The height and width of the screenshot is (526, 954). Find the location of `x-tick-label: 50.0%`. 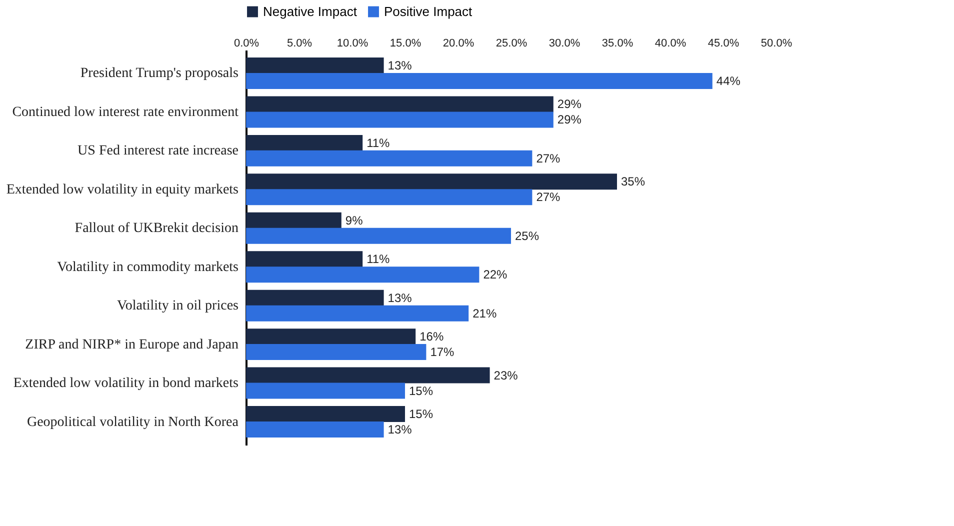

x-tick-label: 50.0% is located at coordinates (776, 44).